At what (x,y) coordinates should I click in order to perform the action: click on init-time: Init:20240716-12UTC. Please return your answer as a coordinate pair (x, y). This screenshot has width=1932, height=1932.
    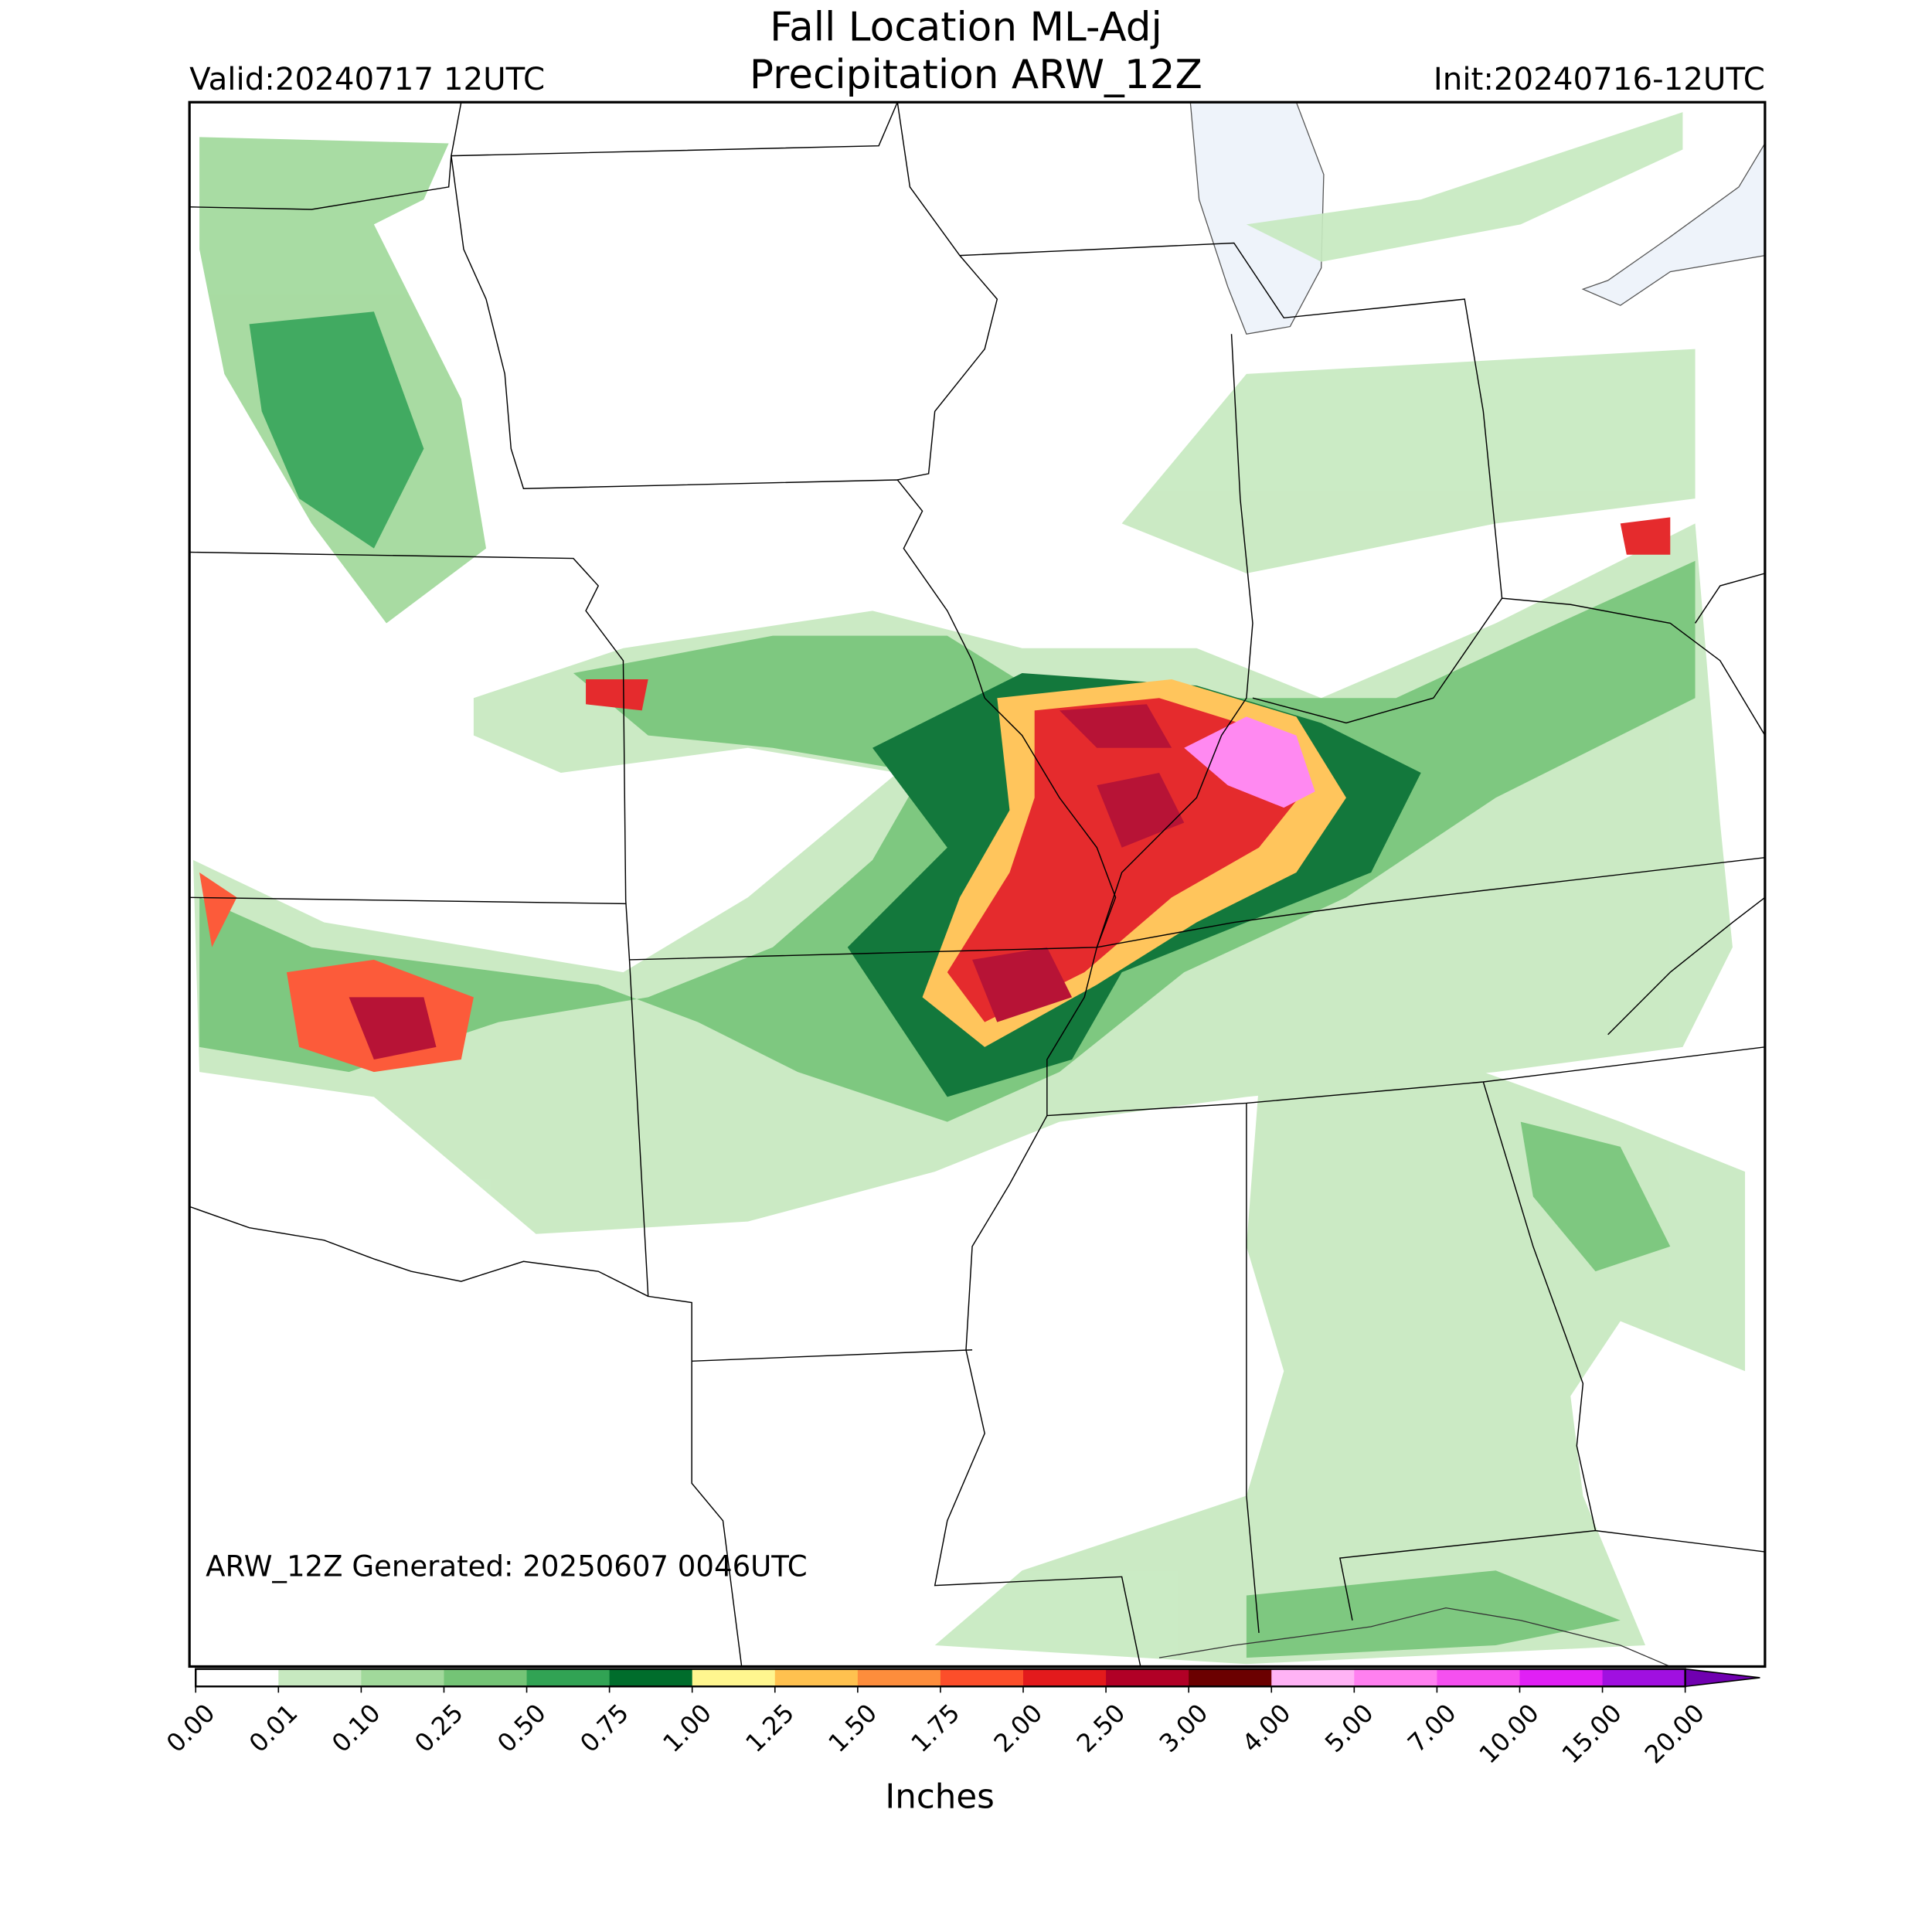
    Looking at the image, I should click on (1600, 79).